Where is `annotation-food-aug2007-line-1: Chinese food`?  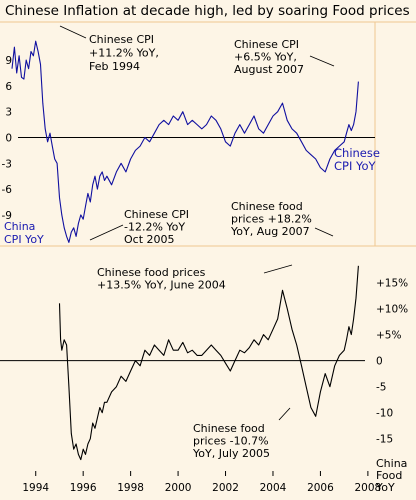
annotation-food-aug2007-line-1: Chinese food is located at coordinates (267, 206).